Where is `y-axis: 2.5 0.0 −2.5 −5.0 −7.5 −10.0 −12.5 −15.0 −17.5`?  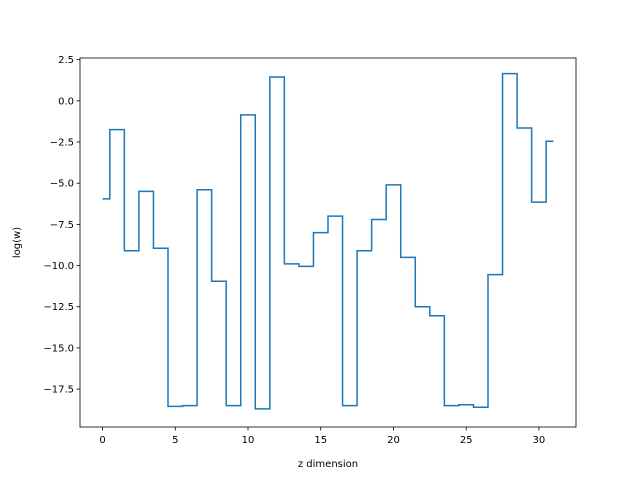
y-axis: 2.5 0.0 −2.5 −5.0 −7.5 −10.0 −12.5 −15.0 −17.5 is located at coordinates (61, 225).